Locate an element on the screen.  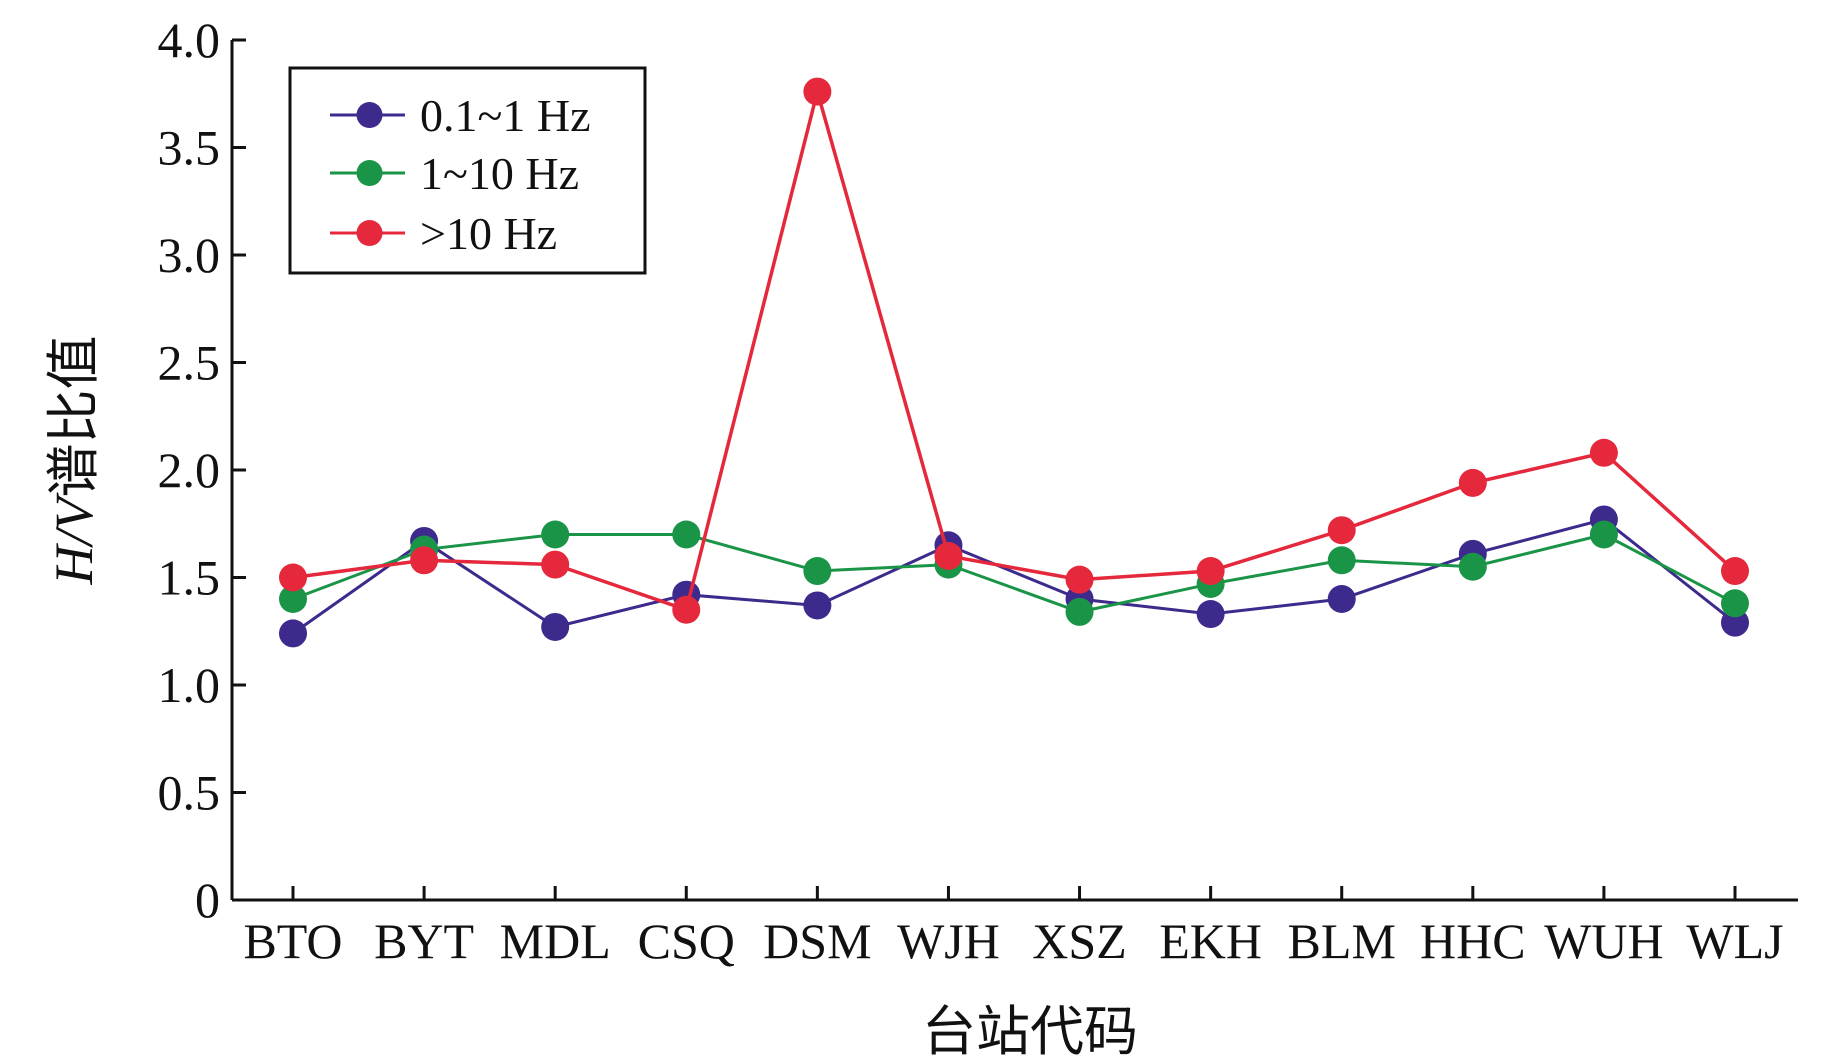
data-point-2-bto is located at coordinates (293, 599).